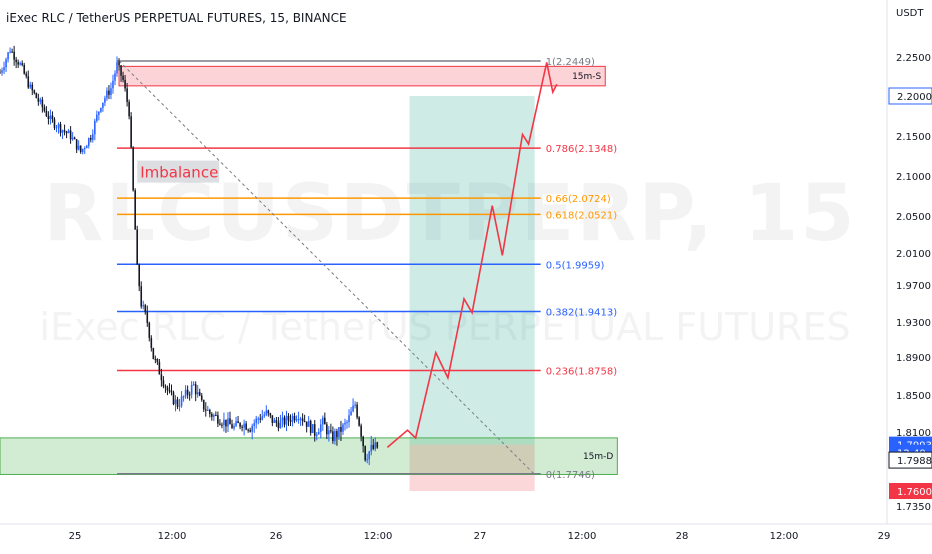 This screenshot has width=932, height=554. I want to click on fib-level-label: 1(2.2449), so click(570, 62).